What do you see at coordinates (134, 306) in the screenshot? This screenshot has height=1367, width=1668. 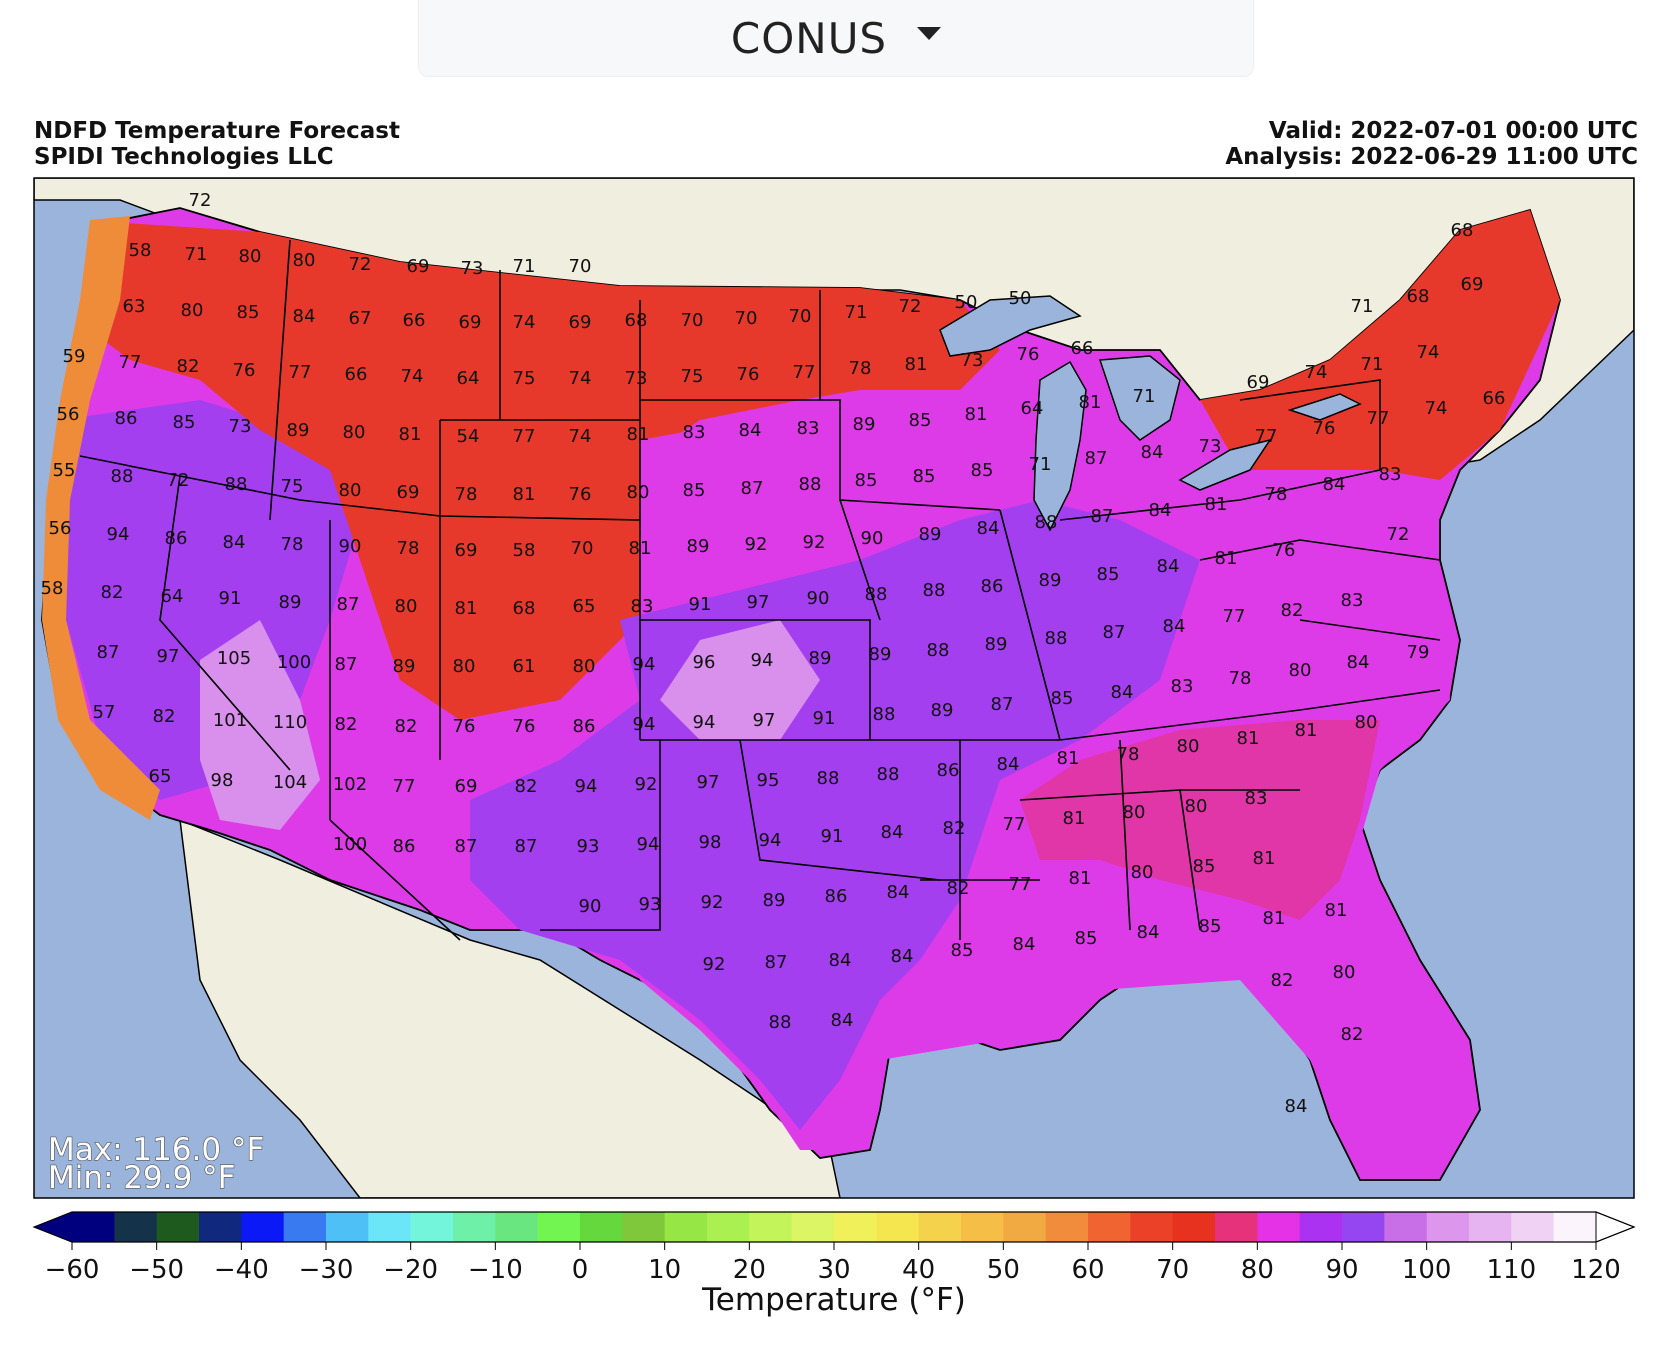 I see `map-value-label: 63` at bounding box center [134, 306].